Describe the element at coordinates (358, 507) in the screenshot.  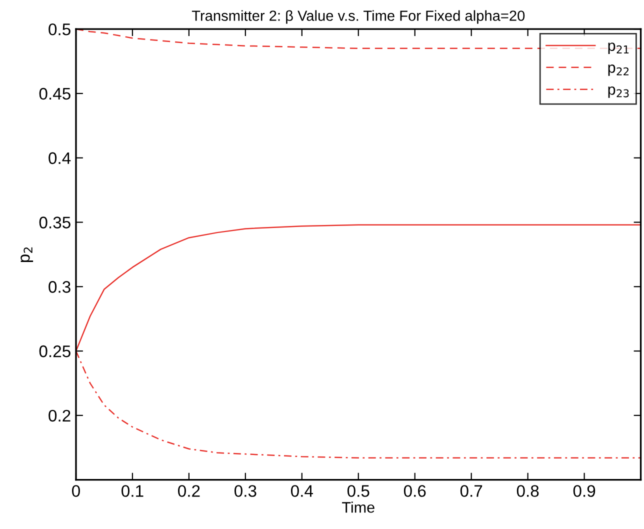
I see `x-axis-title: Time` at that location.